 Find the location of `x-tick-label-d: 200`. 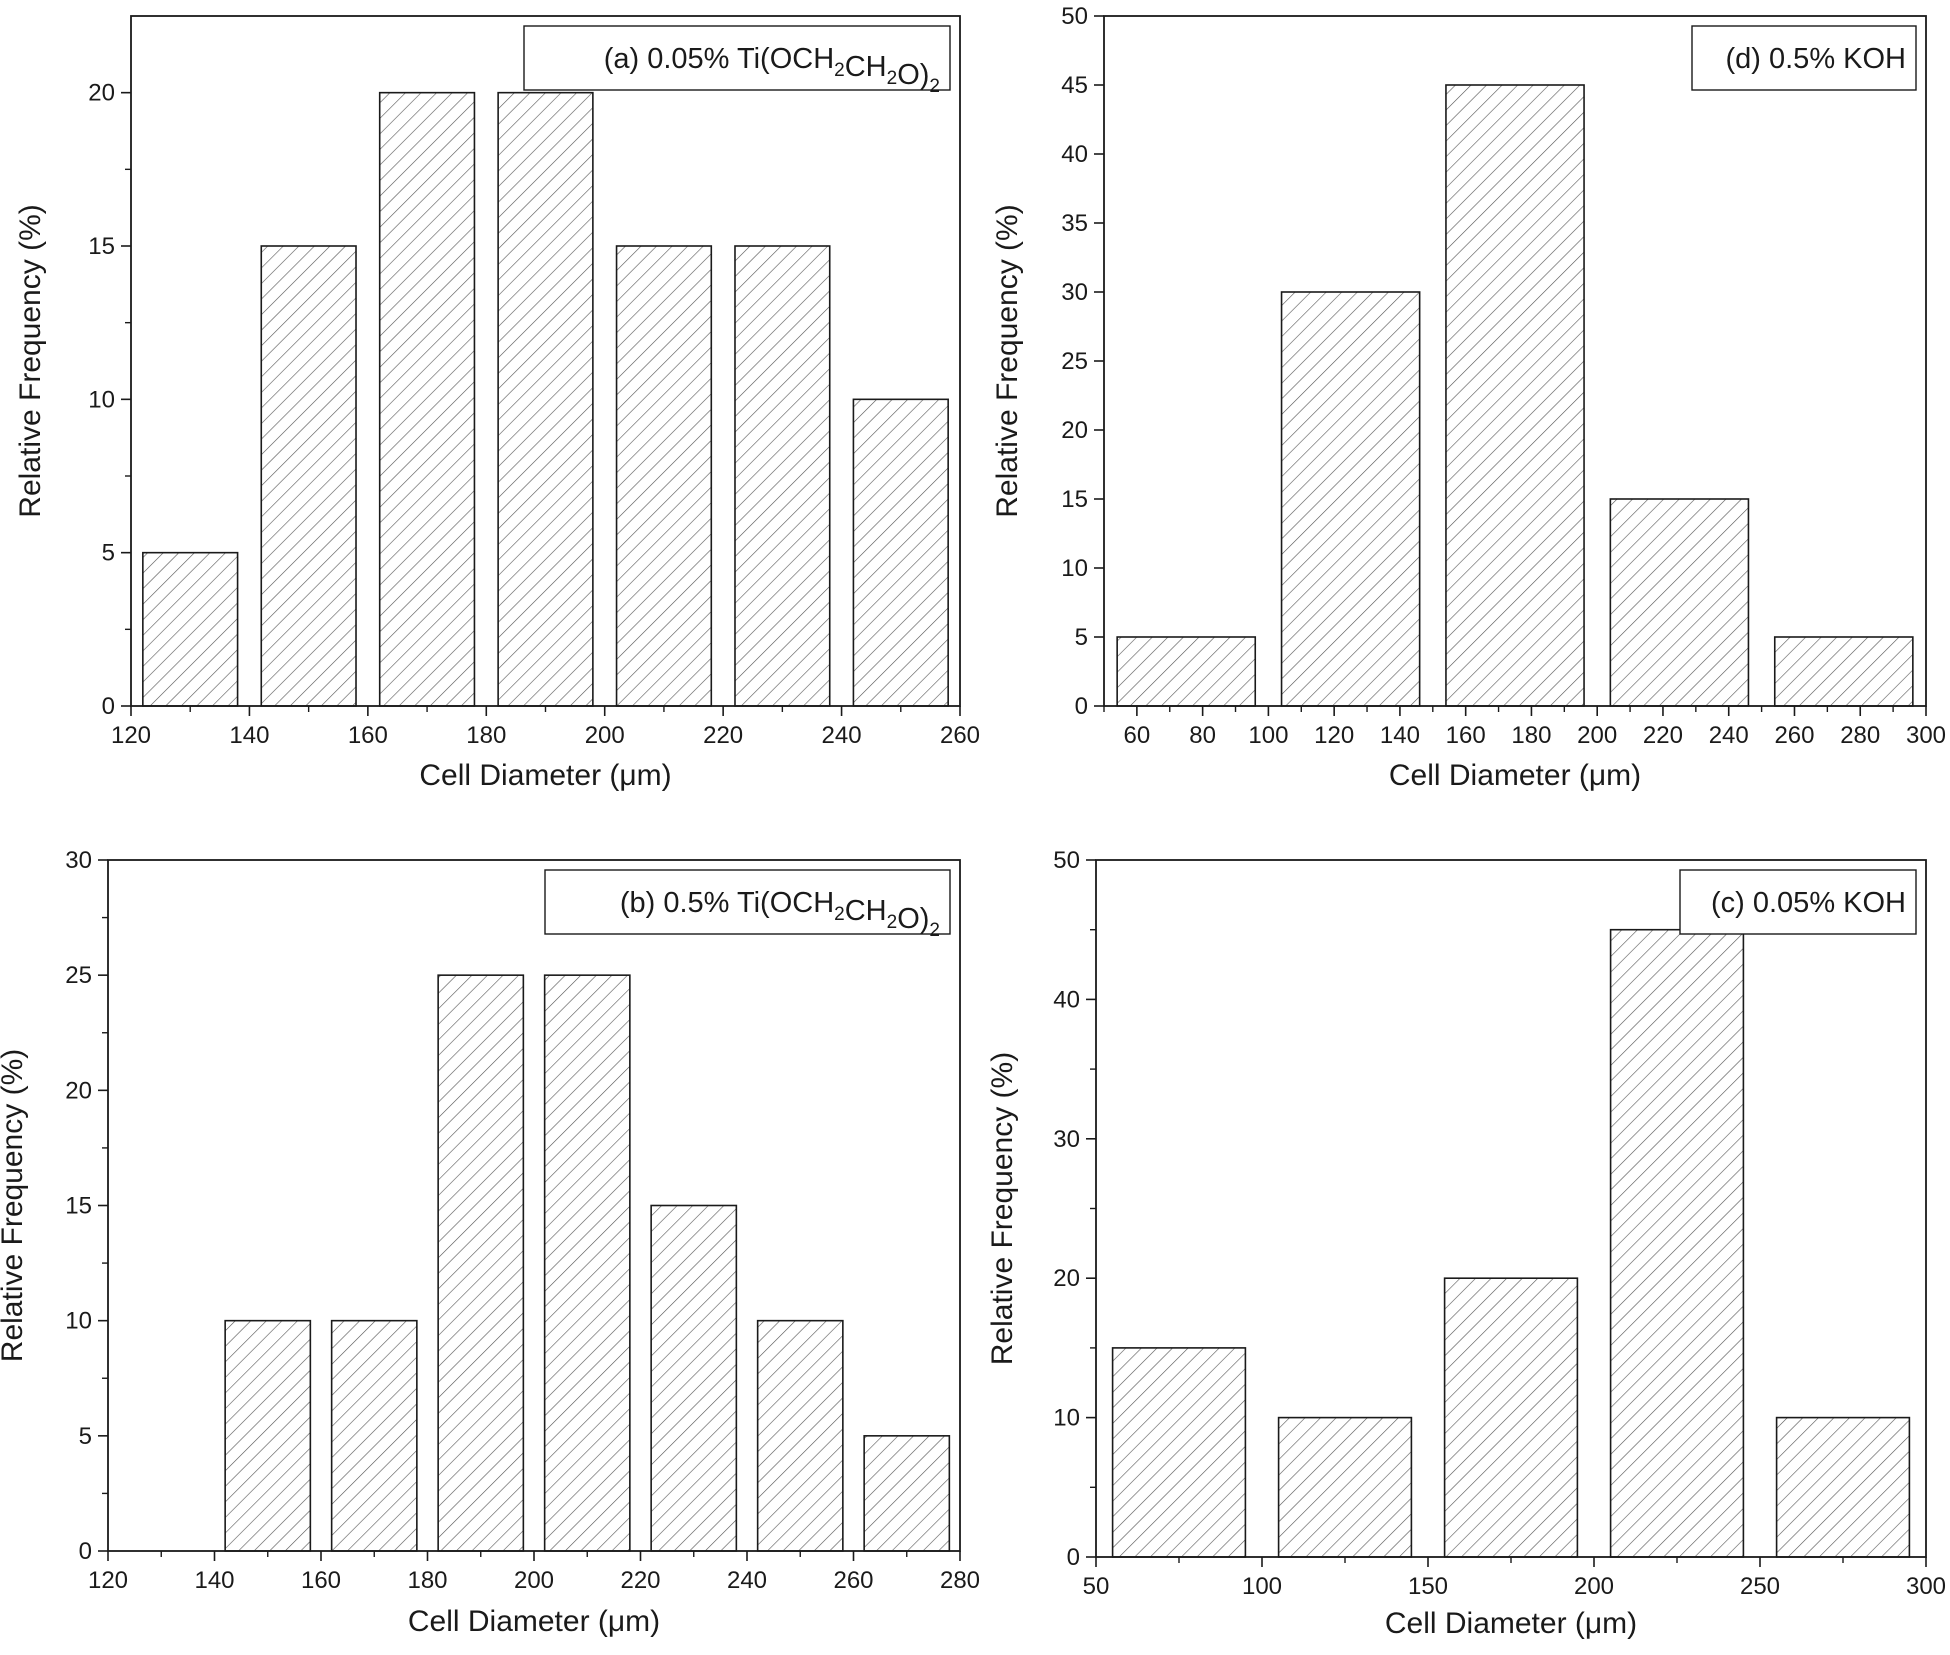

x-tick-label-d: 200 is located at coordinates (1597, 735).